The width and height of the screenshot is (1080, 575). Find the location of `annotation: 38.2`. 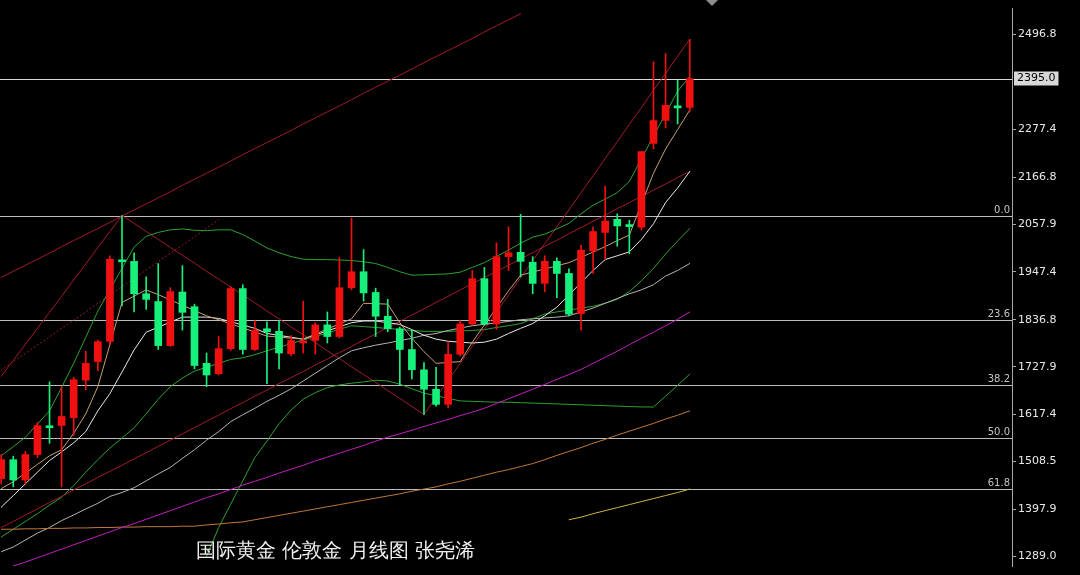

annotation: 38.2 is located at coordinates (998, 378).